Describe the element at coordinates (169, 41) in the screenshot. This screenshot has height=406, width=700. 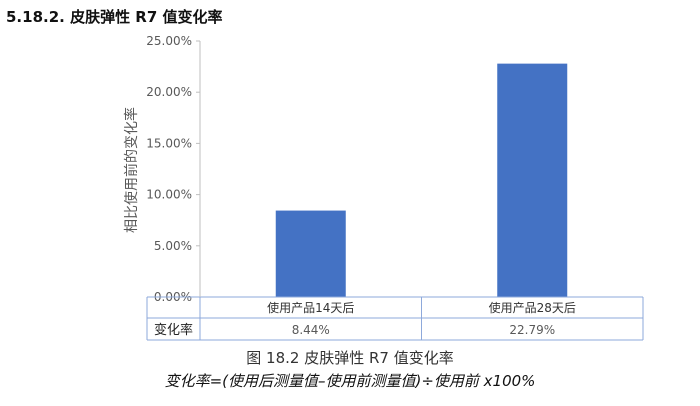
I see `y-tick-label: 25.00%` at that location.